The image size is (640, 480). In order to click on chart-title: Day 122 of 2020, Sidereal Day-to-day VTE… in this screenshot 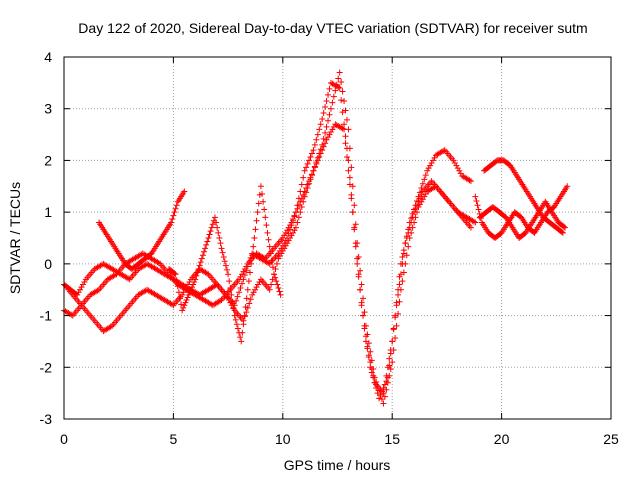, I will do `click(332, 28)`.